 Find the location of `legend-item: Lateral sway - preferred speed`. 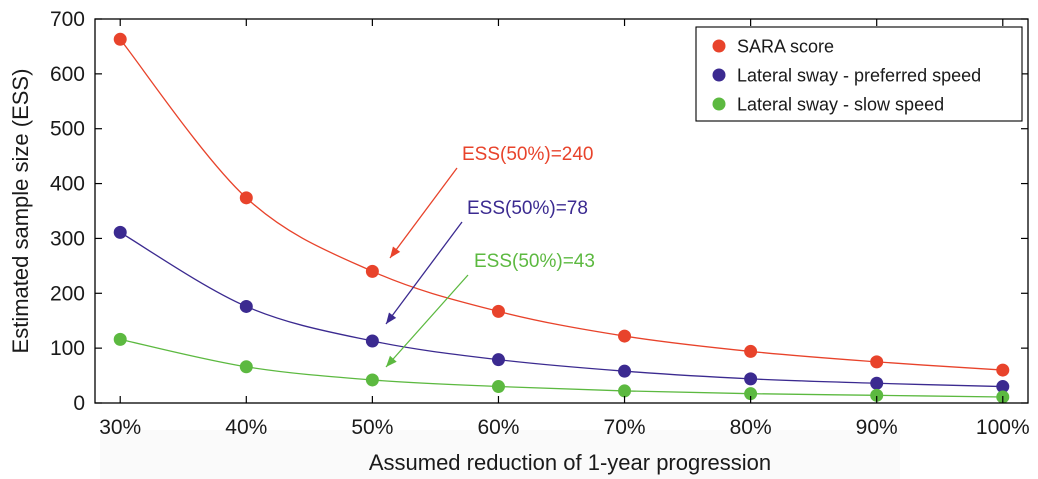

legend-item: Lateral sway - preferred speed is located at coordinates (846, 76).